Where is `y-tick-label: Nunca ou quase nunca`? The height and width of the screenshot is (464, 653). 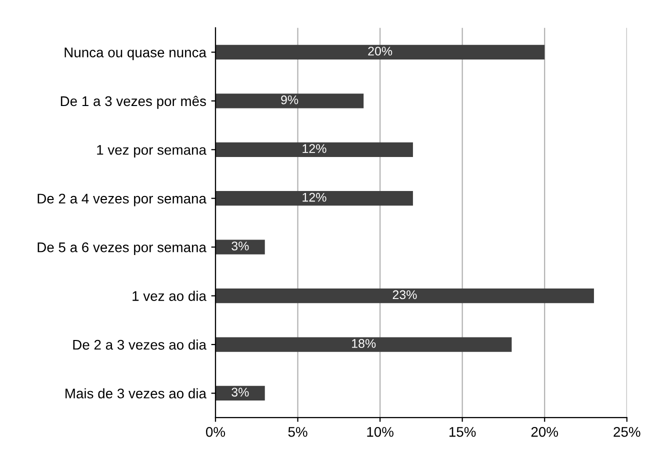
y-tick-label: Nunca ou quase nunca is located at coordinates (135, 54).